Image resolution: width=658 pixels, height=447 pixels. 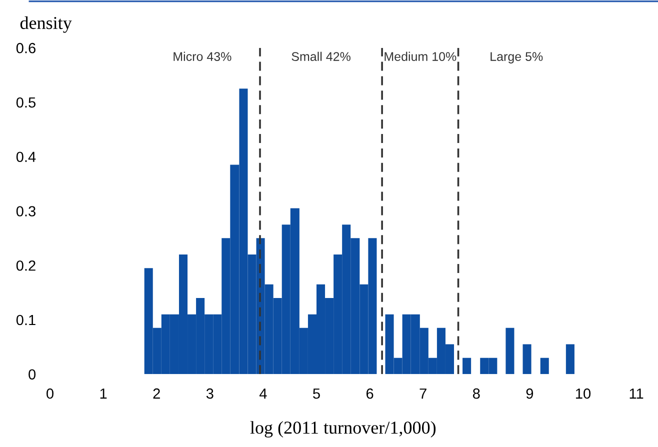 I want to click on x-tick-label: 2, so click(x=156, y=393).